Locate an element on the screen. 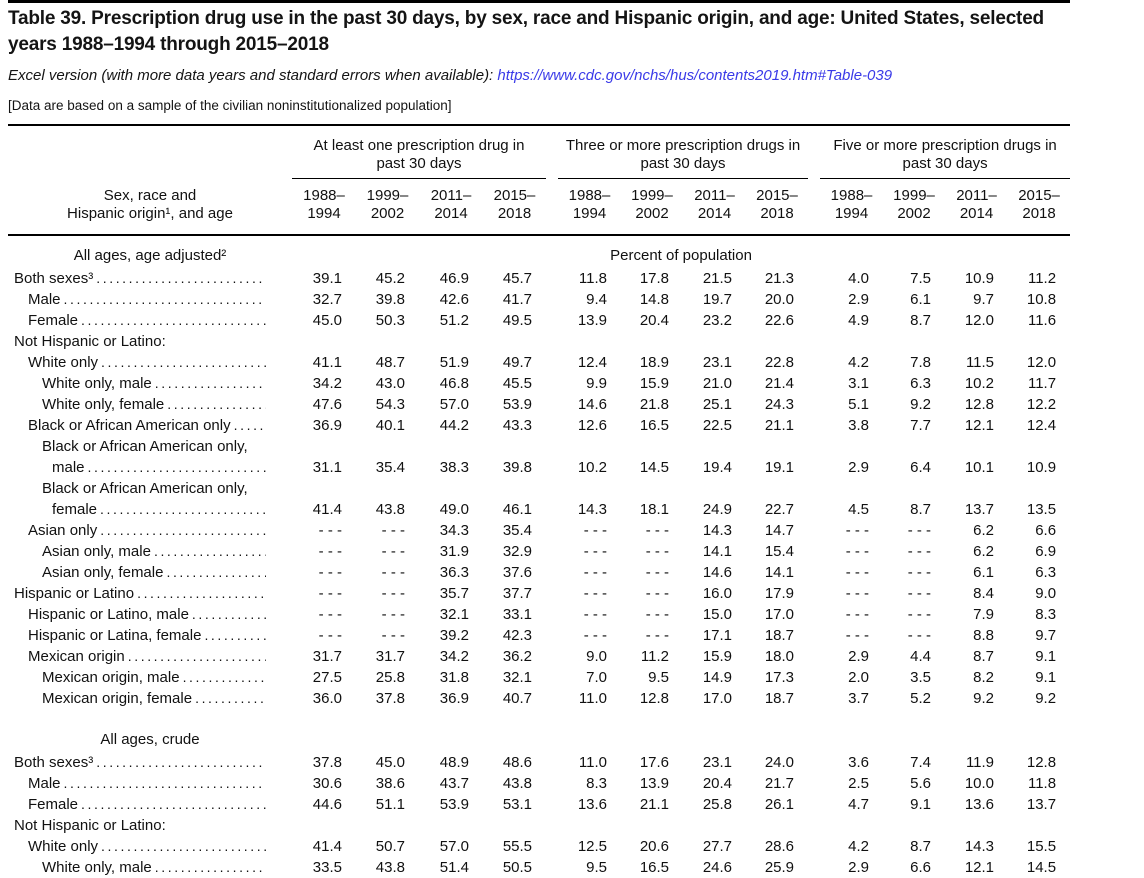 This screenshot has width=1144, height=878. row-label: Mexican origin is located at coordinates (150, 656).